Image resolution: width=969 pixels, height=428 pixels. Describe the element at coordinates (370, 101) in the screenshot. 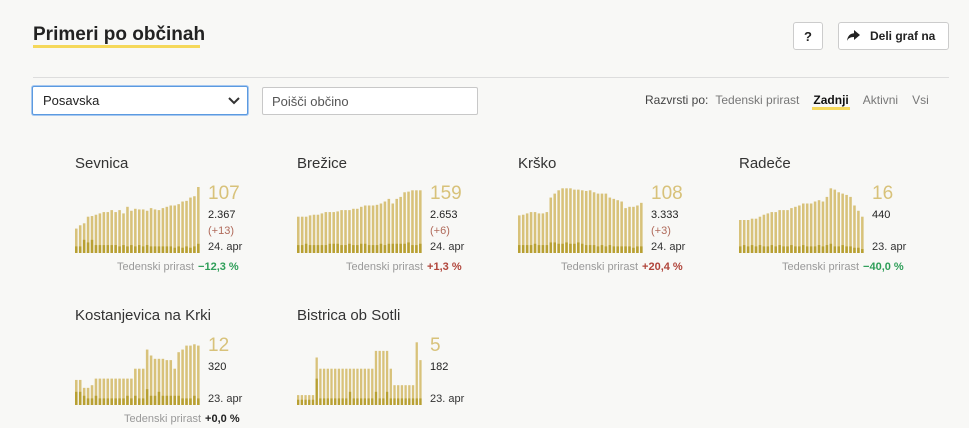

I see `municipality-search-input: Poišči občino` at that location.